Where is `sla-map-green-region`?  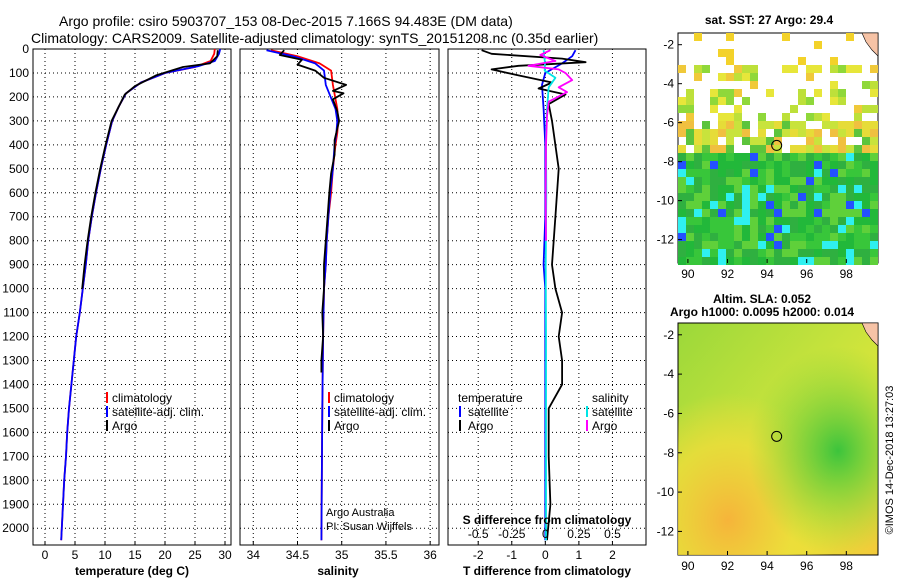 sla-map-green-region is located at coordinates (778, 439).